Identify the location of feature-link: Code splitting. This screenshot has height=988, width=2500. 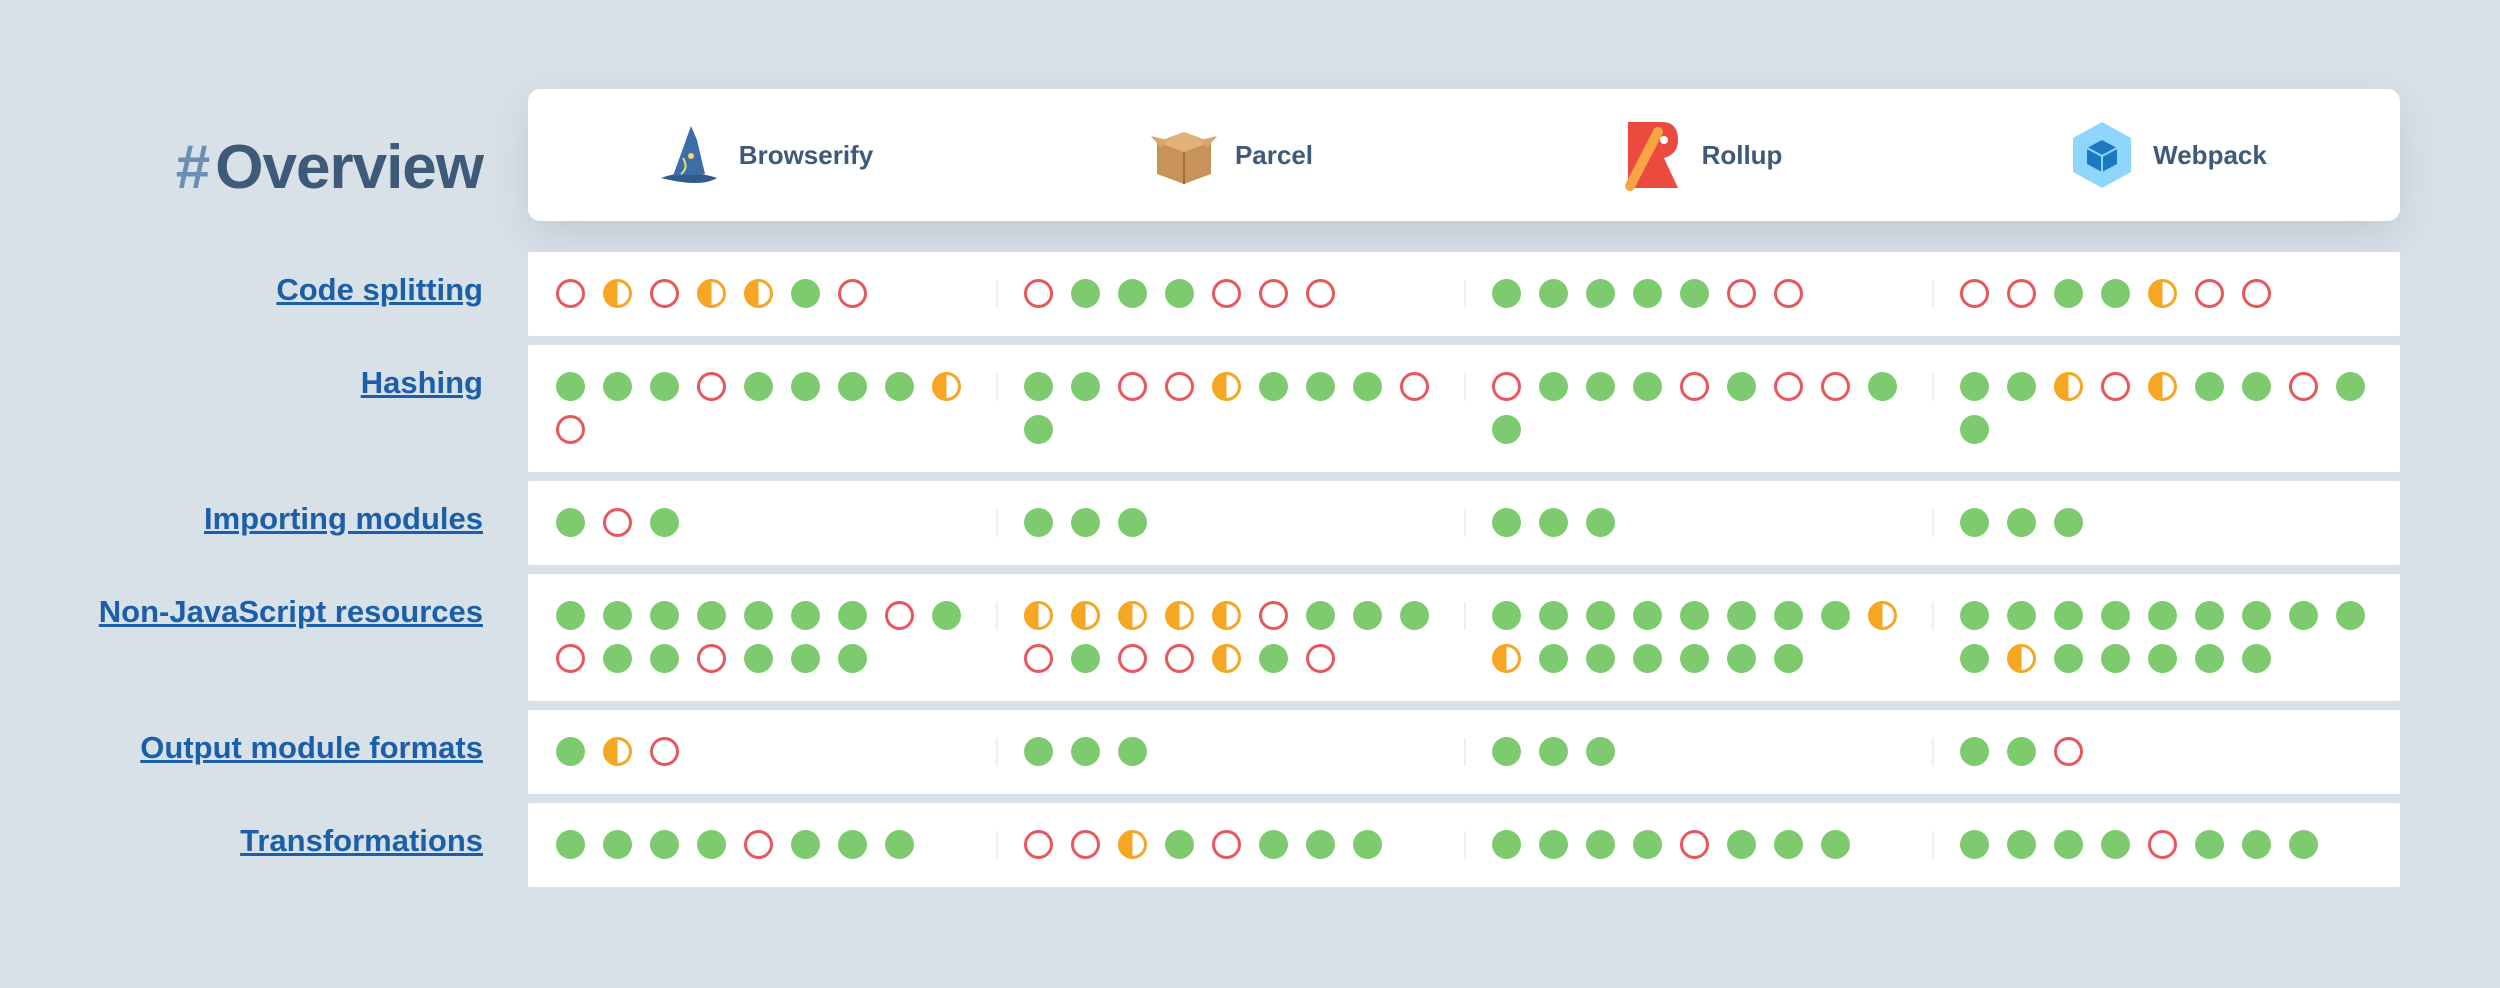
(379, 289).